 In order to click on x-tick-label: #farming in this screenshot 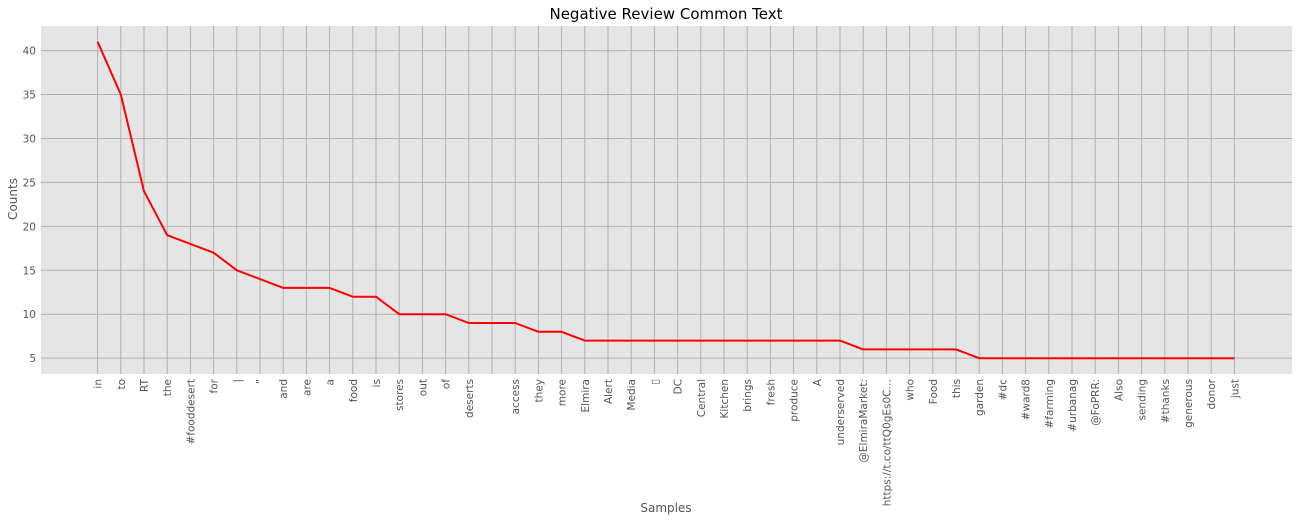, I will do `click(1050, 404)`.